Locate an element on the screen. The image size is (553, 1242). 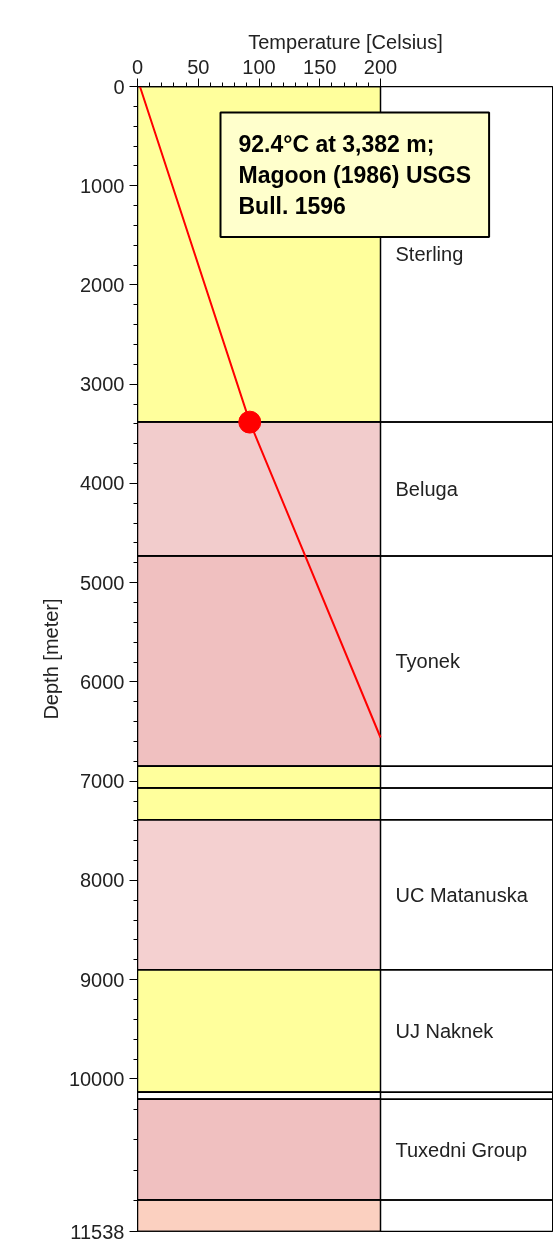
band-label: UC Matanuska is located at coordinates (462, 894).